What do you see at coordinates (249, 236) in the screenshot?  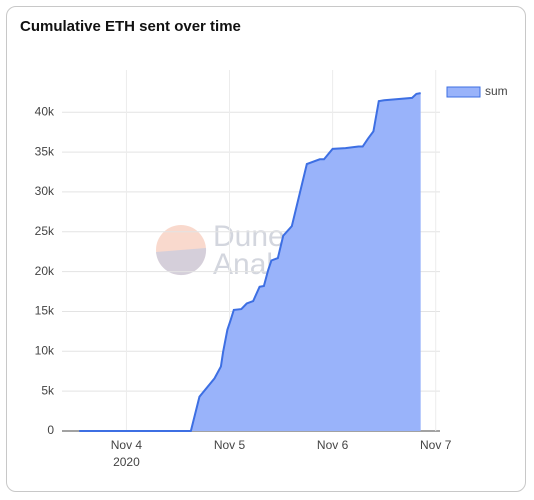 I see `watermark: Dune` at bounding box center [249, 236].